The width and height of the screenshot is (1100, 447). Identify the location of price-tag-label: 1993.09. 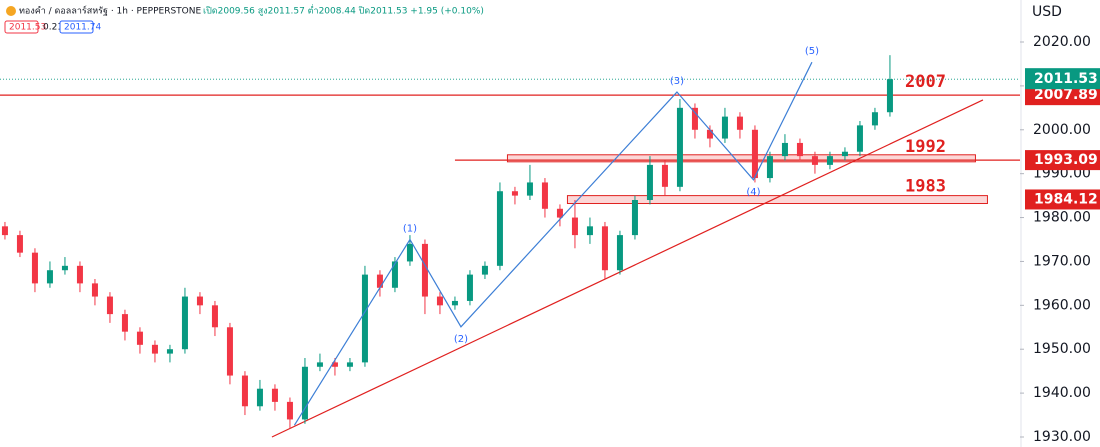
(1066, 160).